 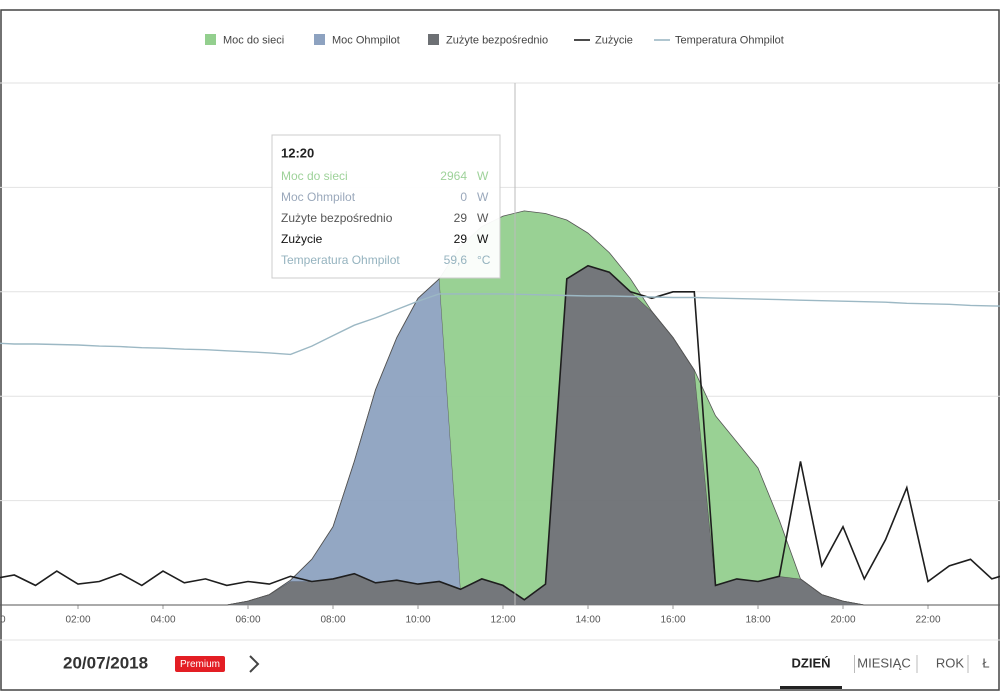 I want to click on tooltip-name: Zużycie, so click(x=302, y=239).